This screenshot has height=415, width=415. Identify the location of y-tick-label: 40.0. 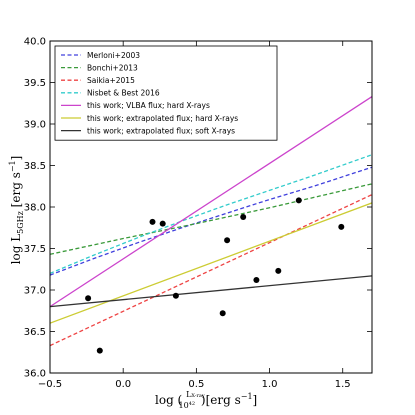
(35, 42).